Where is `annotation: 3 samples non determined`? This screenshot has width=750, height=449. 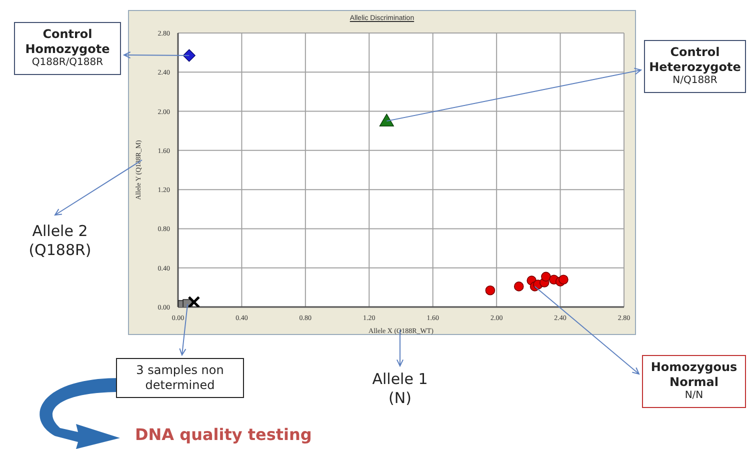
annotation: 3 samples non determined is located at coordinates (180, 378).